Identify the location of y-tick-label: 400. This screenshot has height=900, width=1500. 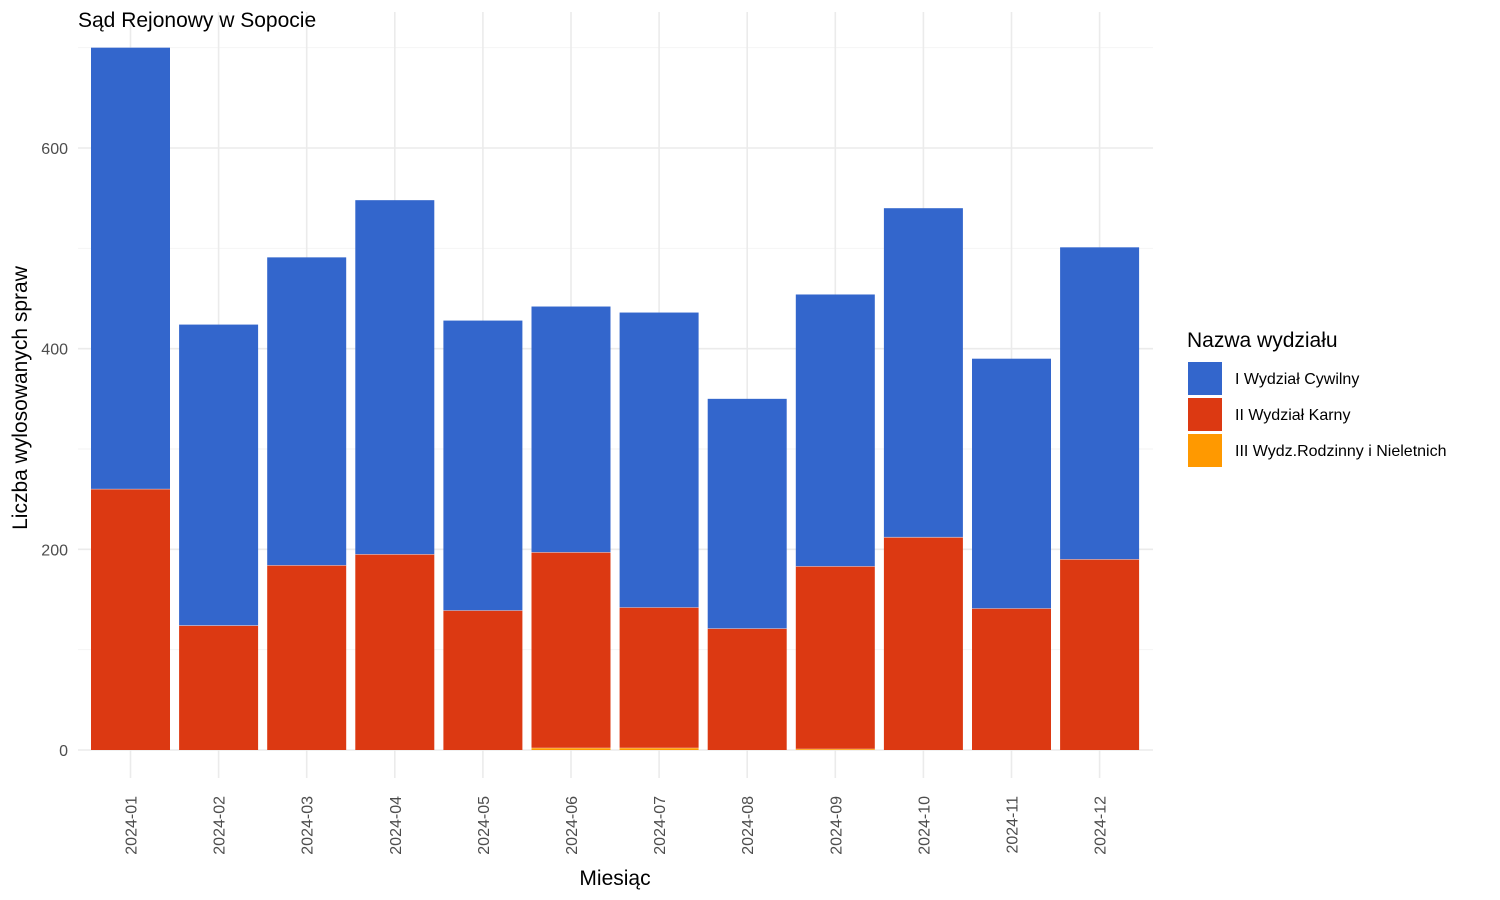
(54, 350).